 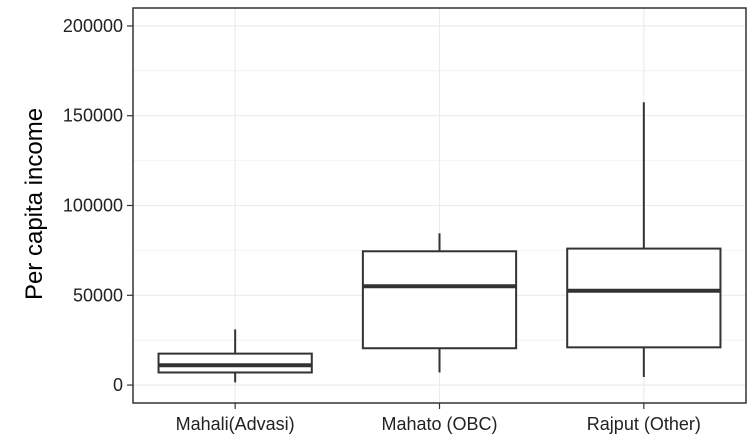 I want to click on x-axis: Mahali(Advasi) Mahato (OBC) Rajput (Other), so click(x=438, y=418).